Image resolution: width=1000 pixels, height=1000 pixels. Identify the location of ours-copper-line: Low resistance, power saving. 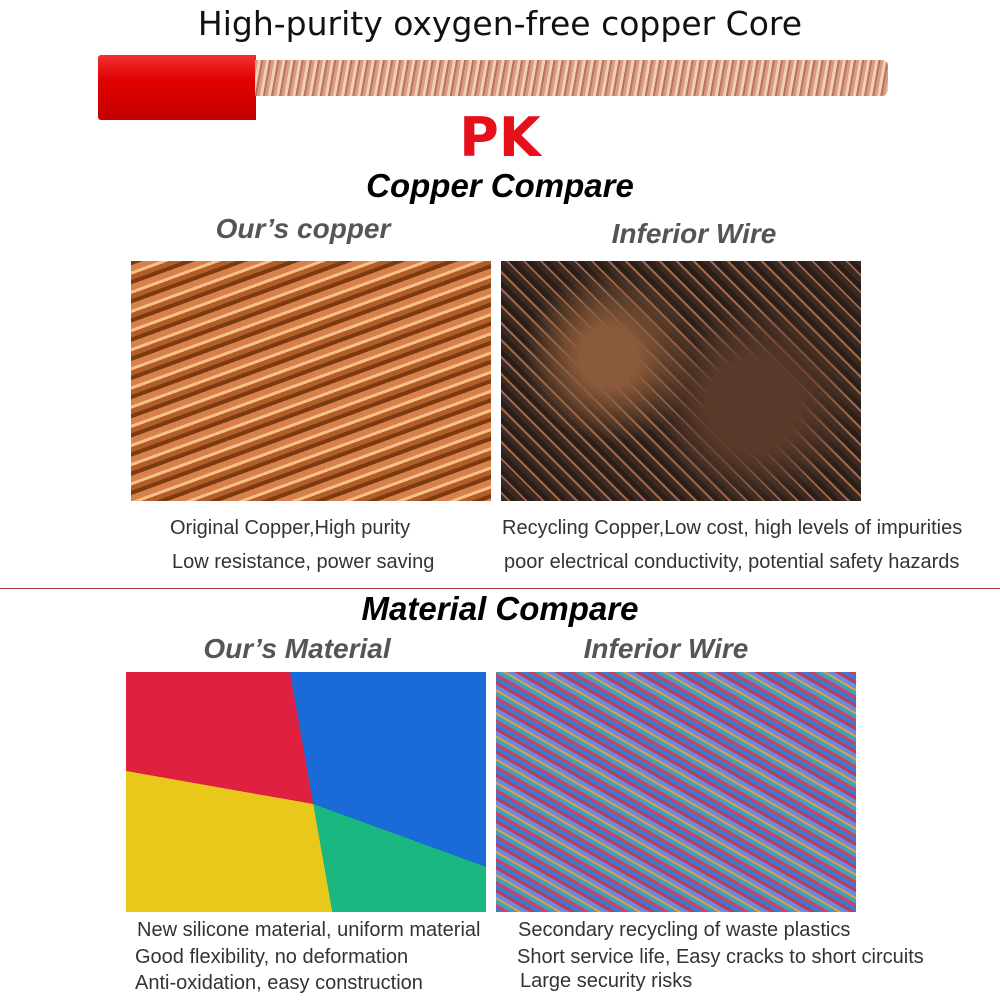
(303, 562).